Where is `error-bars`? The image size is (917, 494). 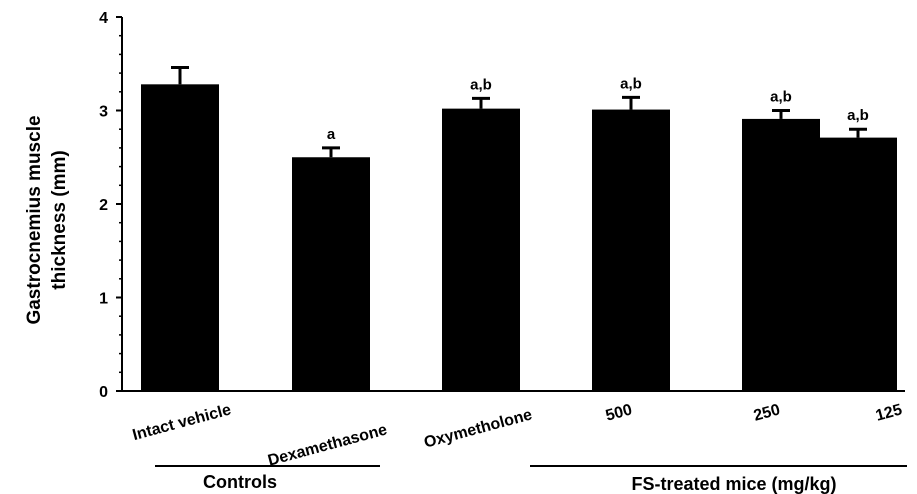
error-bars is located at coordinates (519, 111).